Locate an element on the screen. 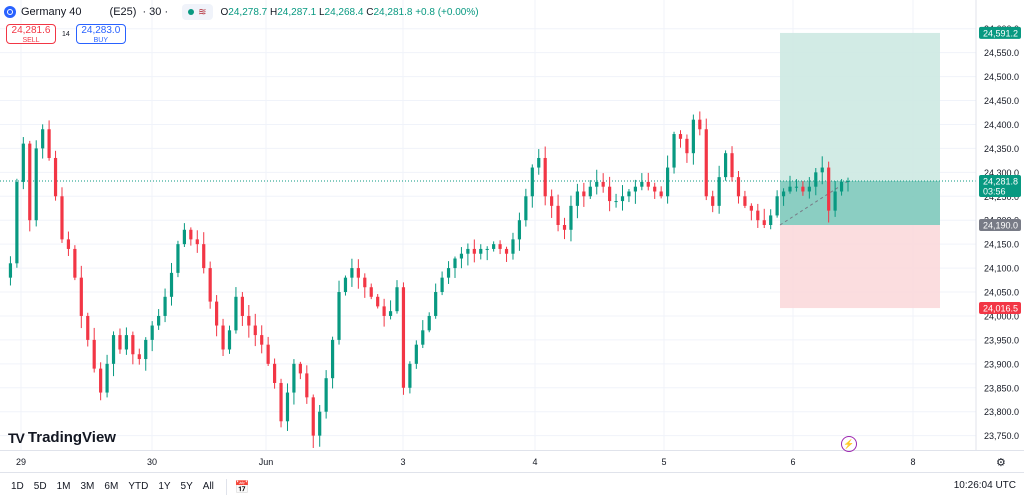 Image resolution: width=1024 pixels, height=504 pixels. y-tick-label: 24,300.0 is located at coordinates (1001, 173).